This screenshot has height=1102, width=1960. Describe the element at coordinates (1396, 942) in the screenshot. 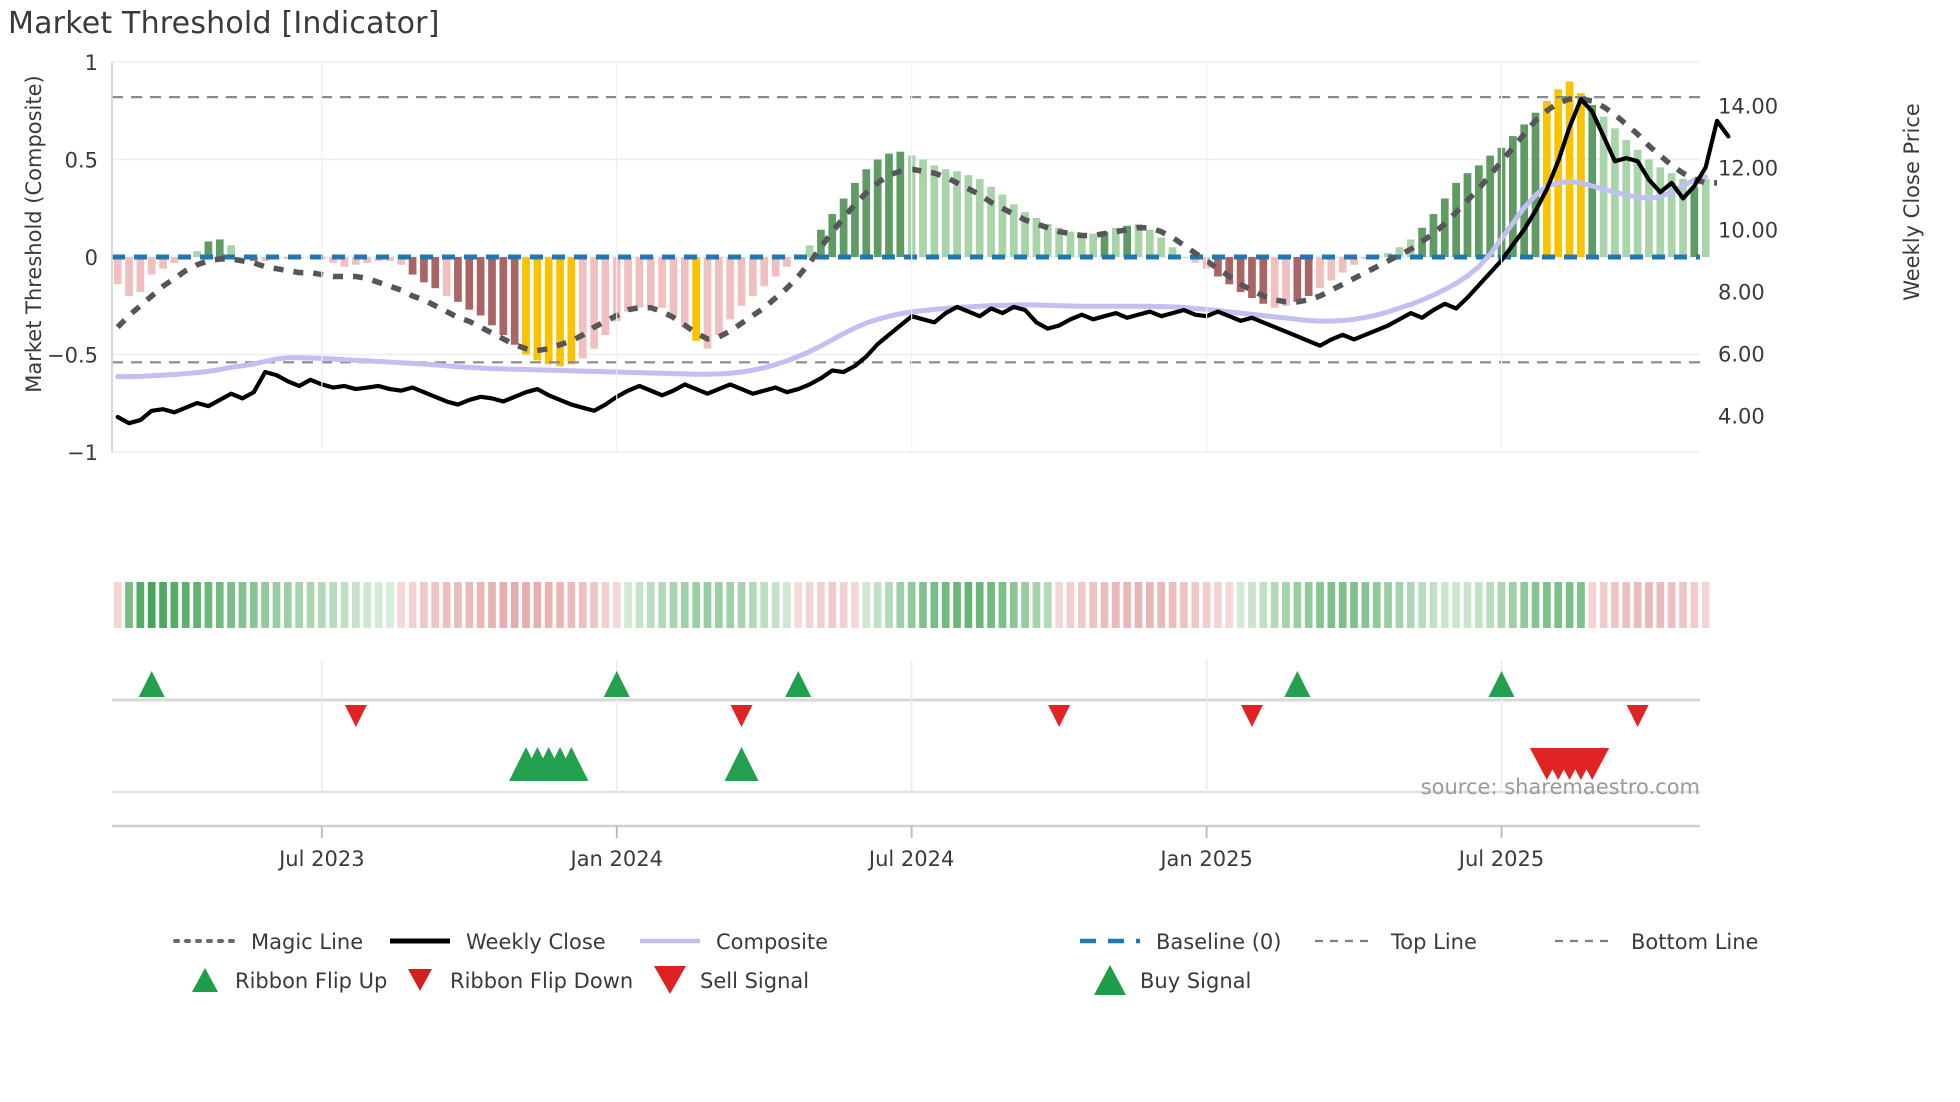

I see `legend-item: Top Line` at that location.